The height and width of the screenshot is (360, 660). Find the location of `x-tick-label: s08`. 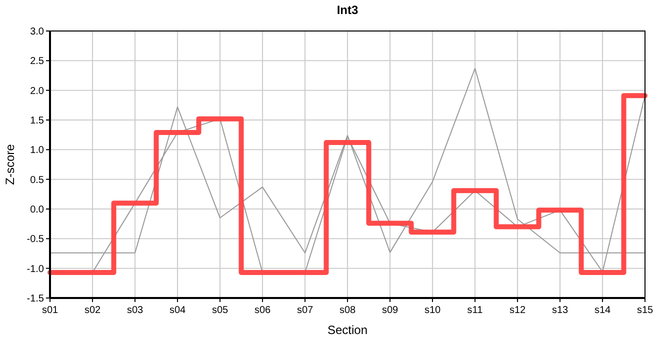

x-tick-label: s08 is located at coordinates (347, 310).